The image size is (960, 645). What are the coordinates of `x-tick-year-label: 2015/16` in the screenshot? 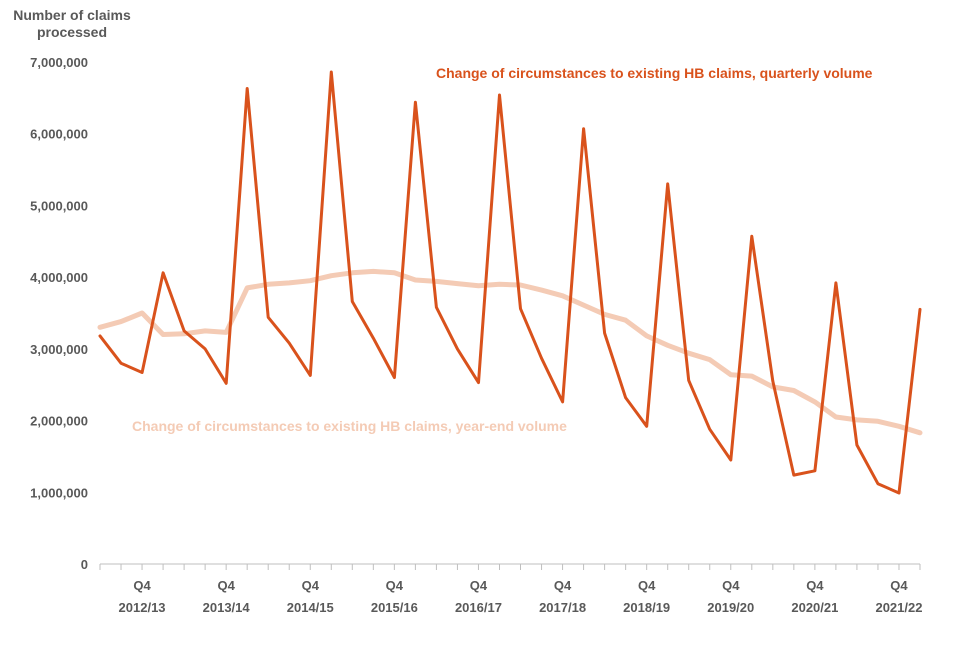 It's located at (394, 607).